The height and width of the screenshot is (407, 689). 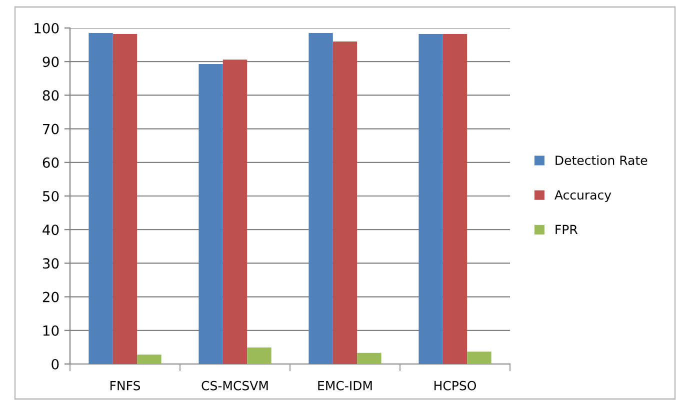 What do you see at coordinates (602, 160) in the screenshot?
I see `legend-label: Detection Rate` at bounding box center [602, 160].